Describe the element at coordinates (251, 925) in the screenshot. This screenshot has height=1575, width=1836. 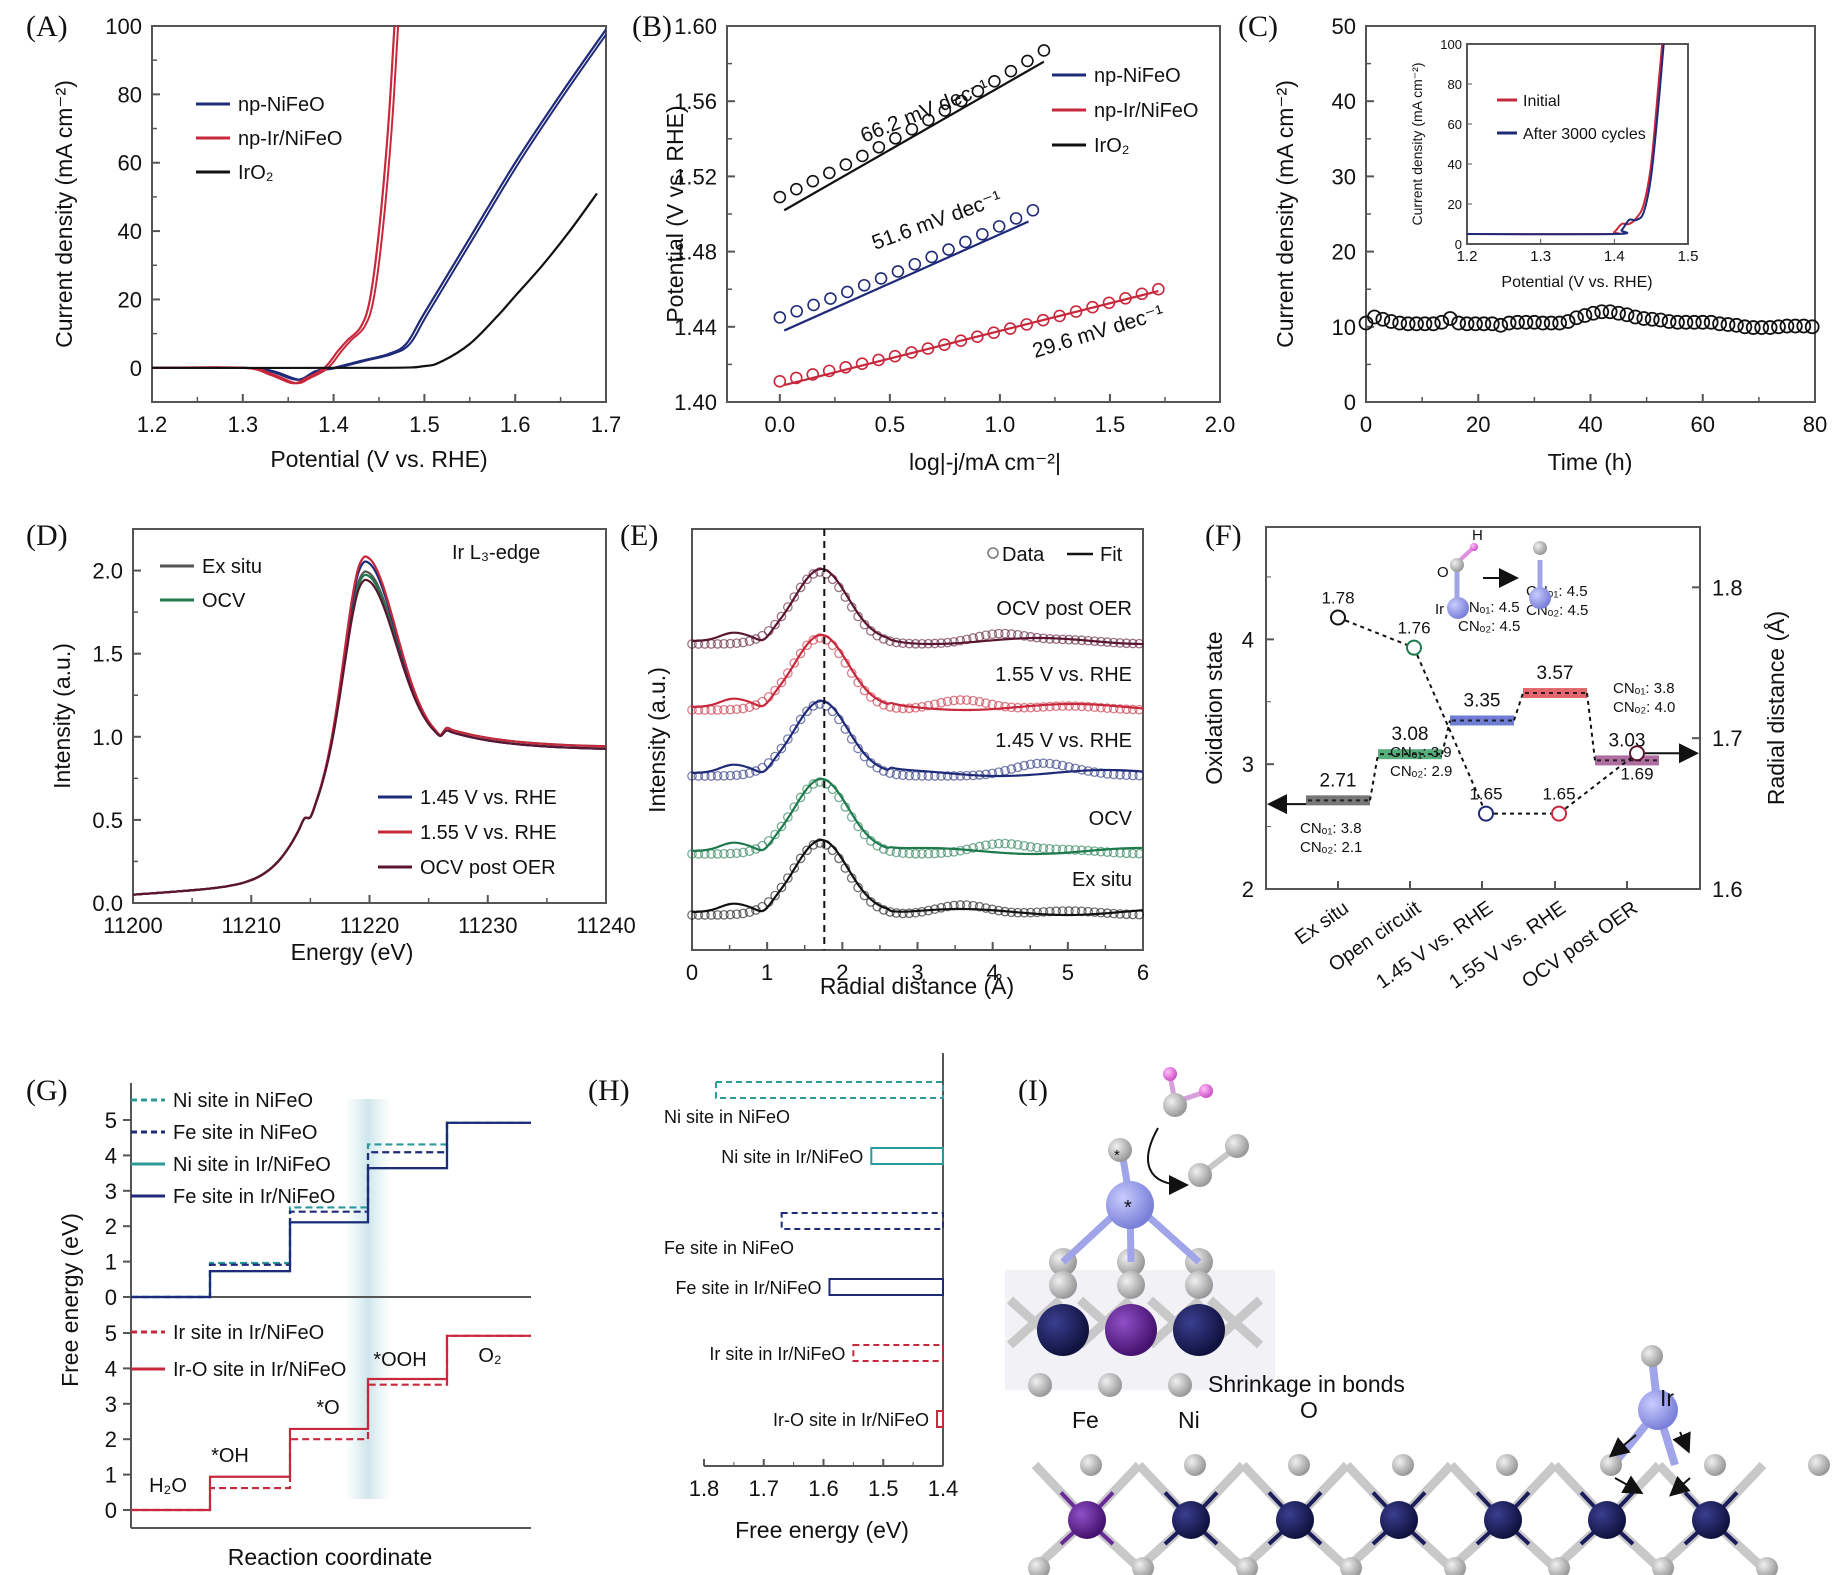
I see `x-tick-label: 11210` at that location.